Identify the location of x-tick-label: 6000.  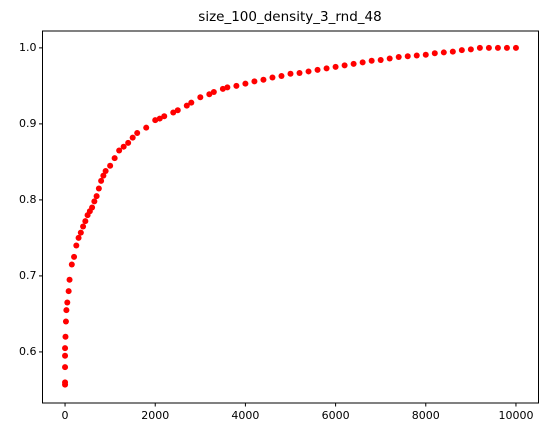
(336, 415).